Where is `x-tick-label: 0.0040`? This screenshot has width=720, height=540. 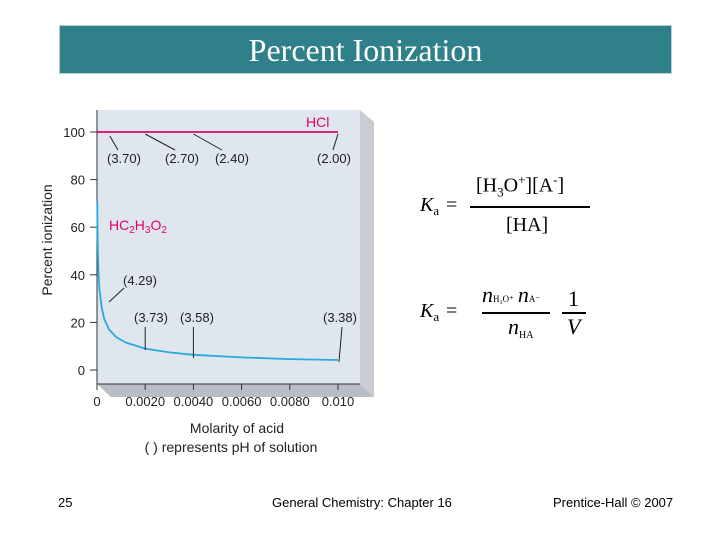 x-tick-label: 0.0040 is located at coordinates (194, 401).